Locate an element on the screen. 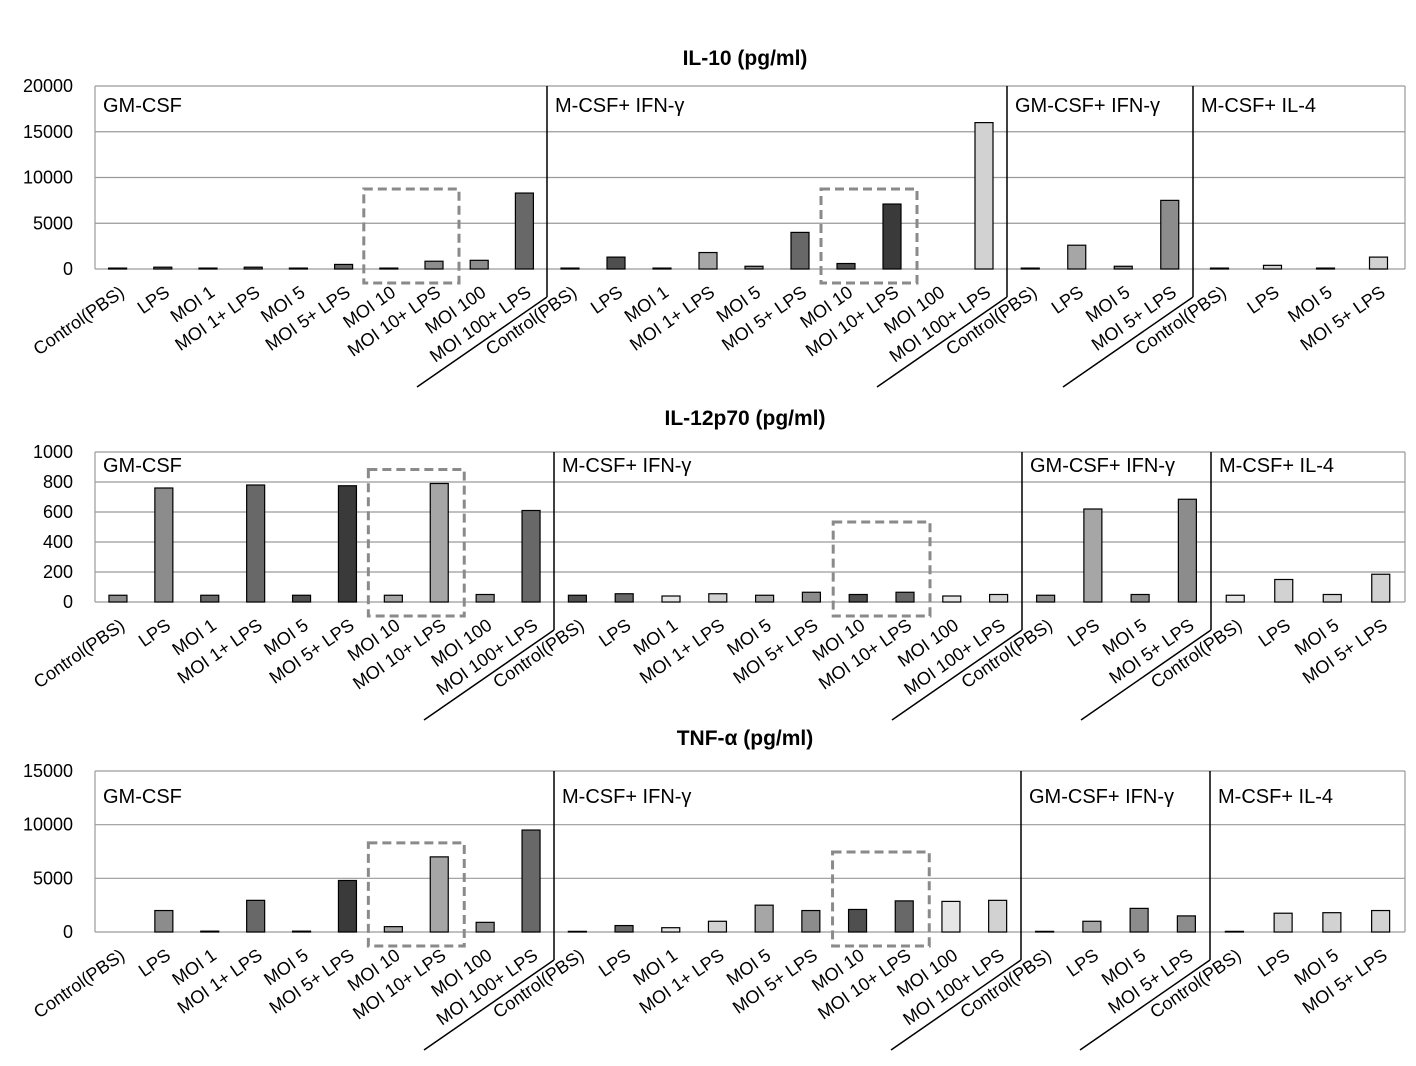  y-tick-label: 800 is located at coordinates (58, 482).